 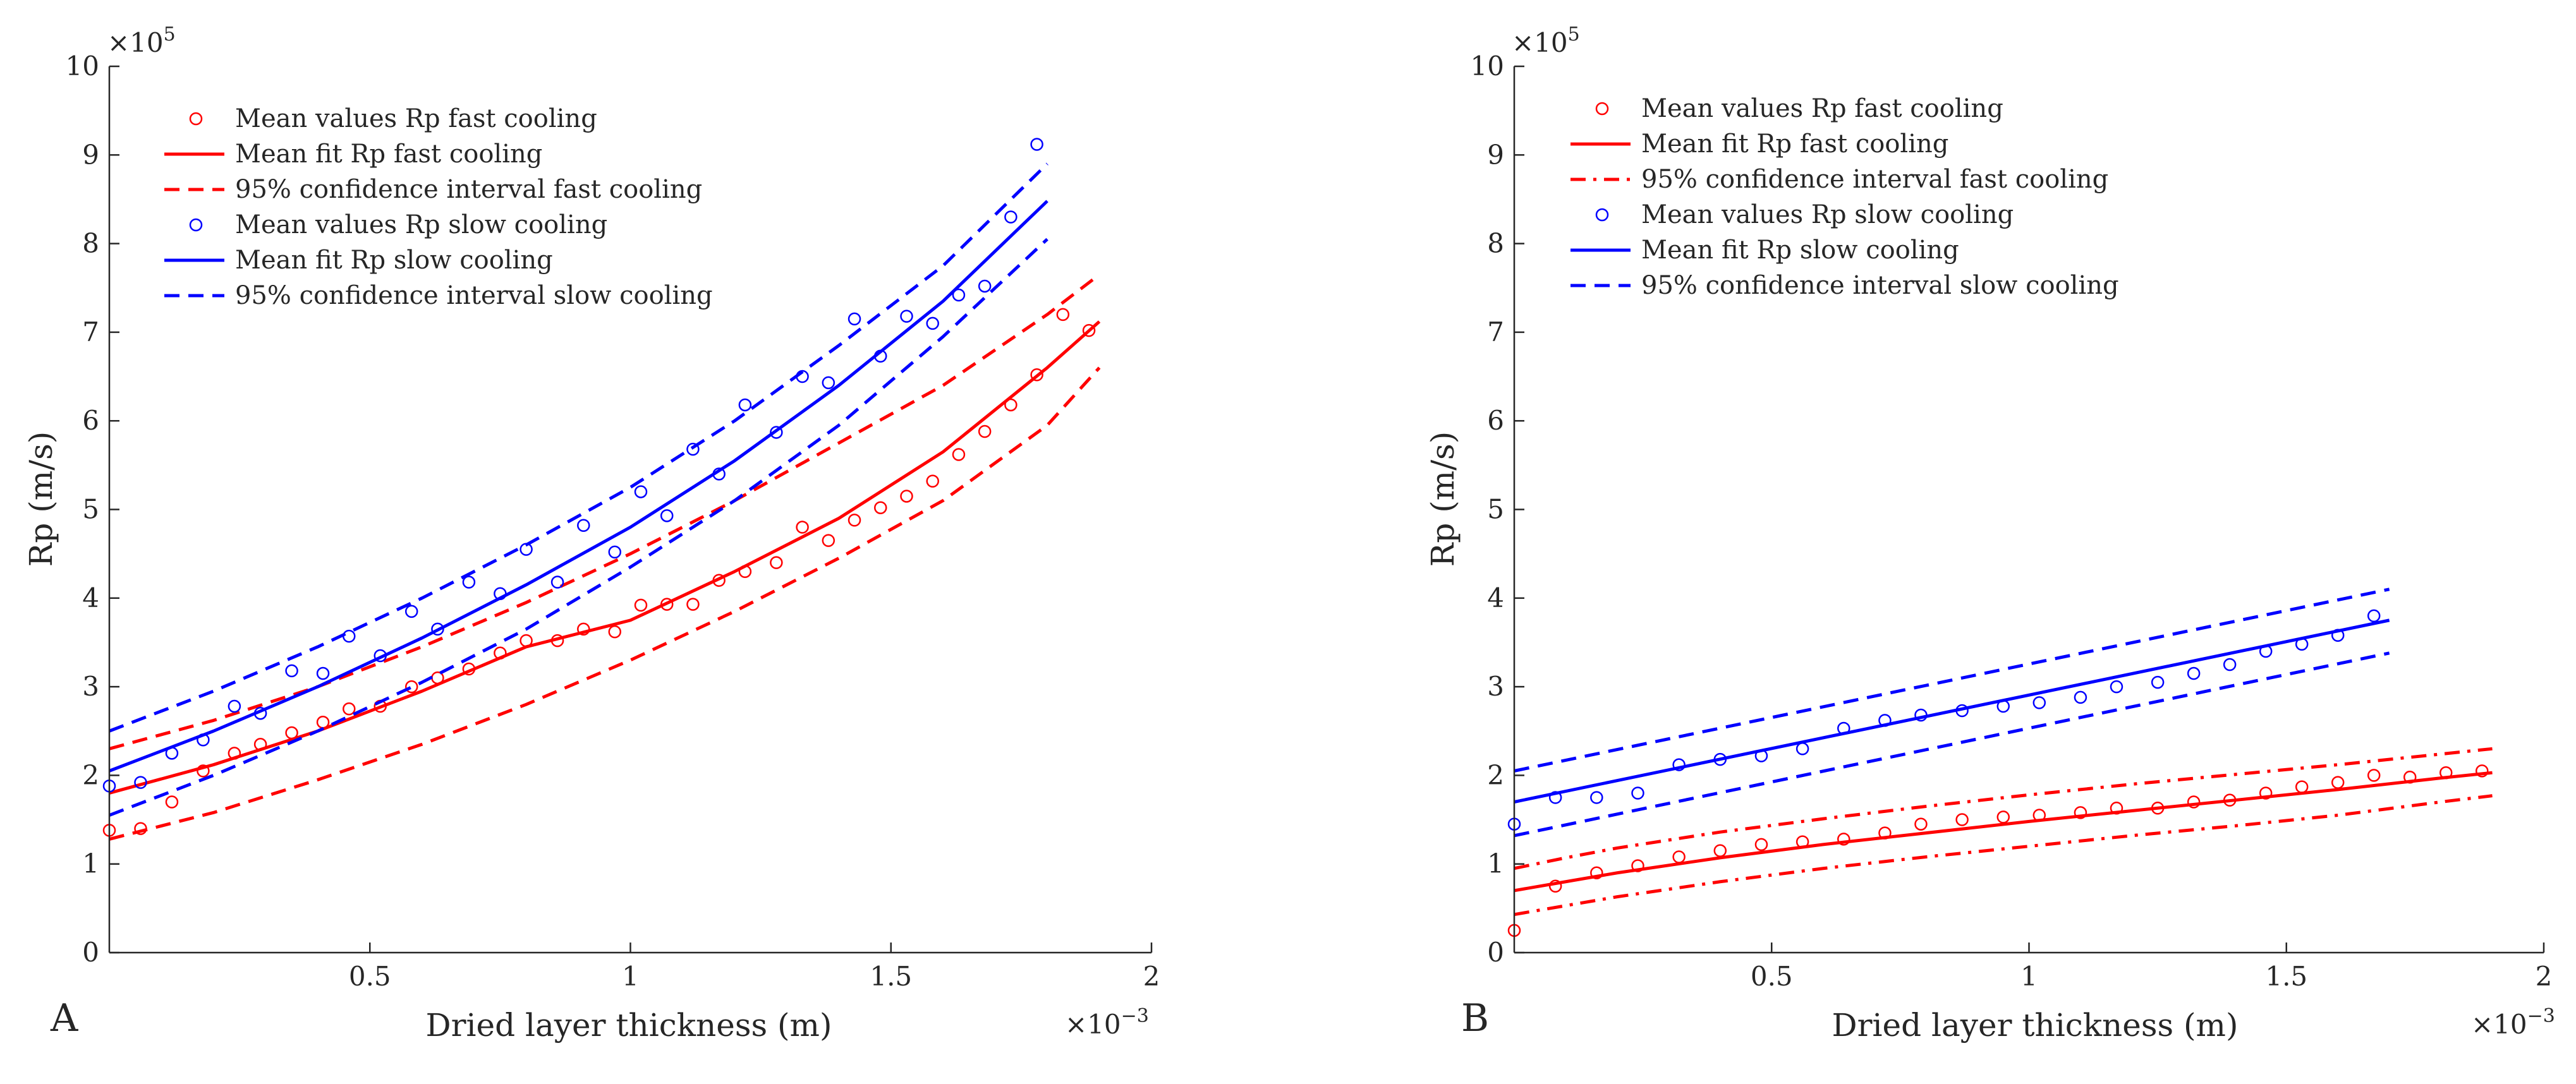 I want to click on y-tick-label: 10, so click(x=1487, y=66).